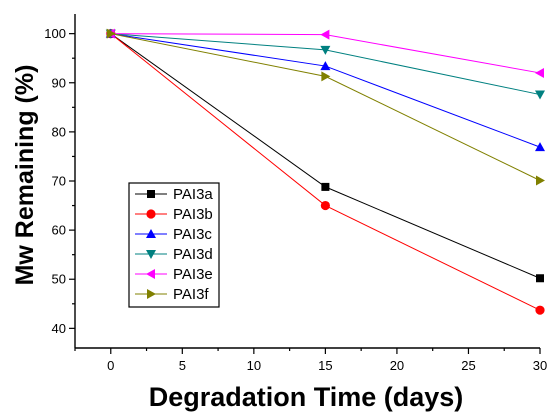  What do you see at coordinates (540, 365) in the screenshot?
I see `x-tick-label: 30` at bounding box center [540, 365].